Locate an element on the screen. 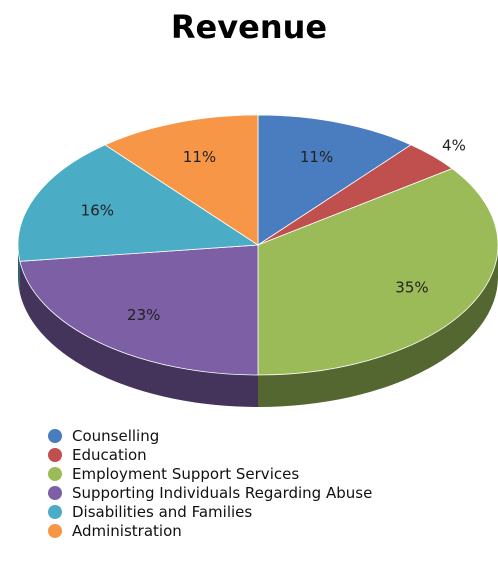 The width and height of the screenshot is (498, 563). data-label-4: 16% is located at coordinates (97, 211).